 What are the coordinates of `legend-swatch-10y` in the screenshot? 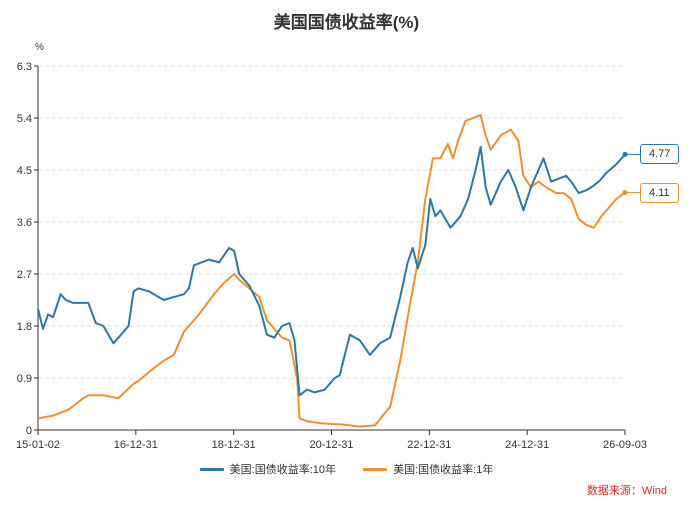 It's located at (211, 469).